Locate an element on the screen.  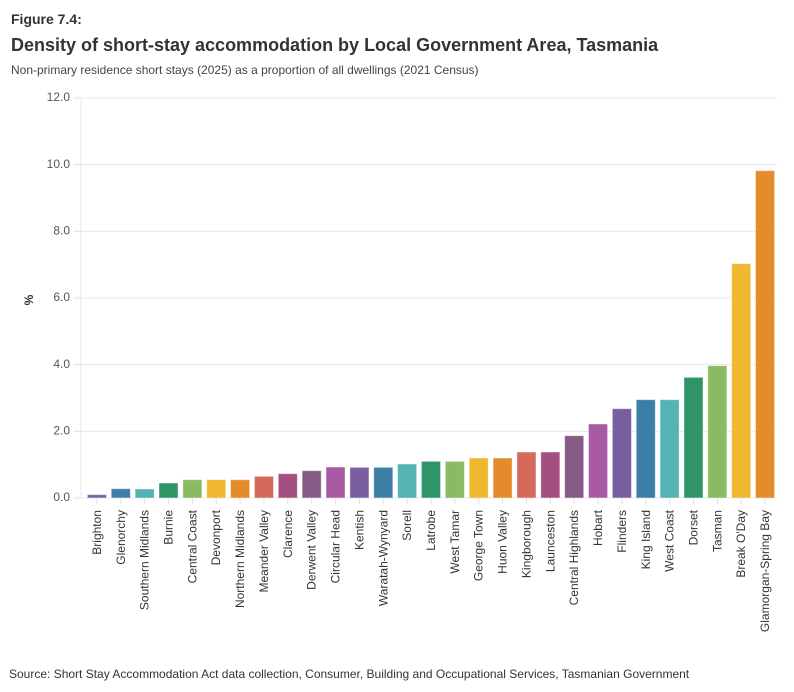
x-tick-label: West Tamar is located at coordinates (455, 542).